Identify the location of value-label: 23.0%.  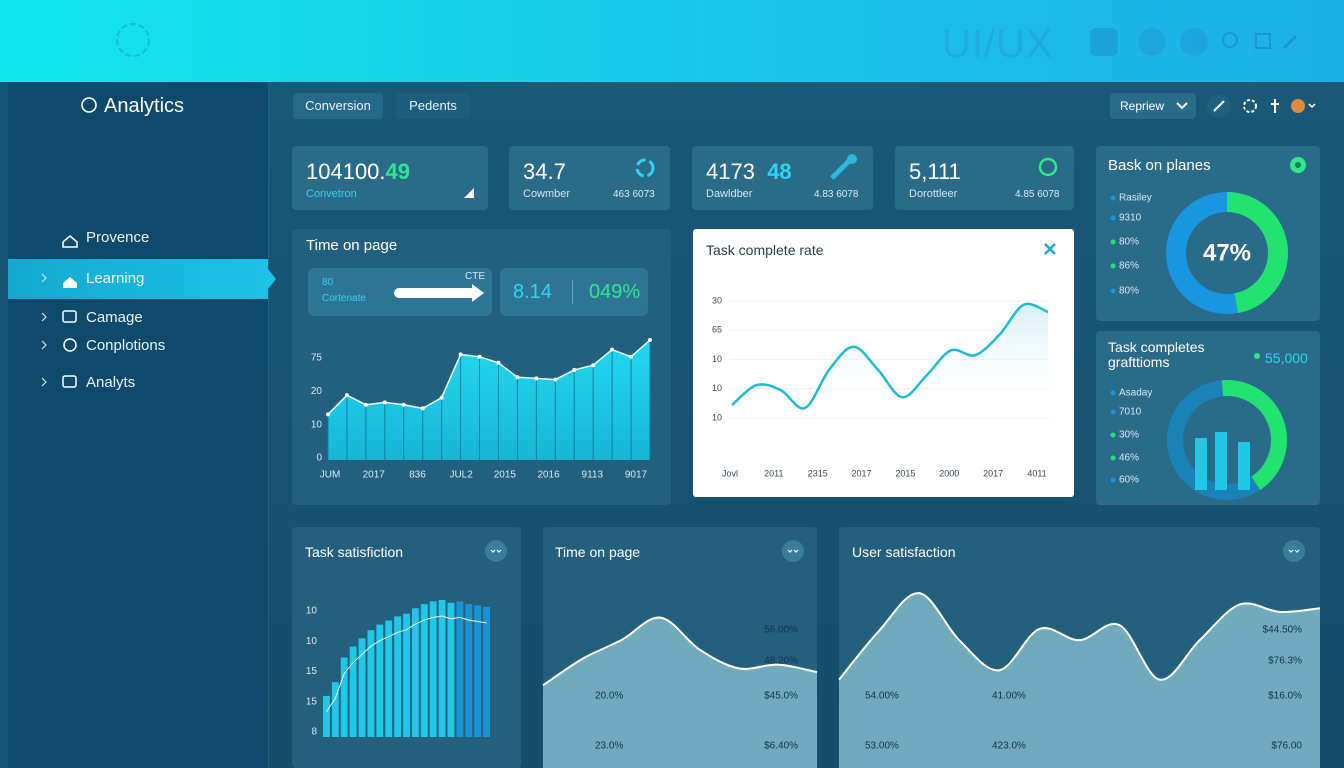
(609, 746).